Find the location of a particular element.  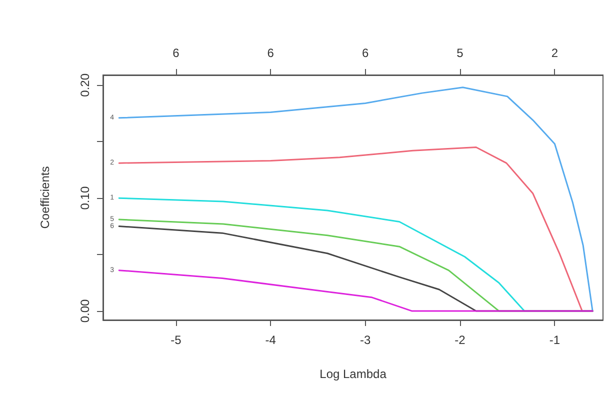

y-axis-title: Coefficients is located at coordinates (45, 197).